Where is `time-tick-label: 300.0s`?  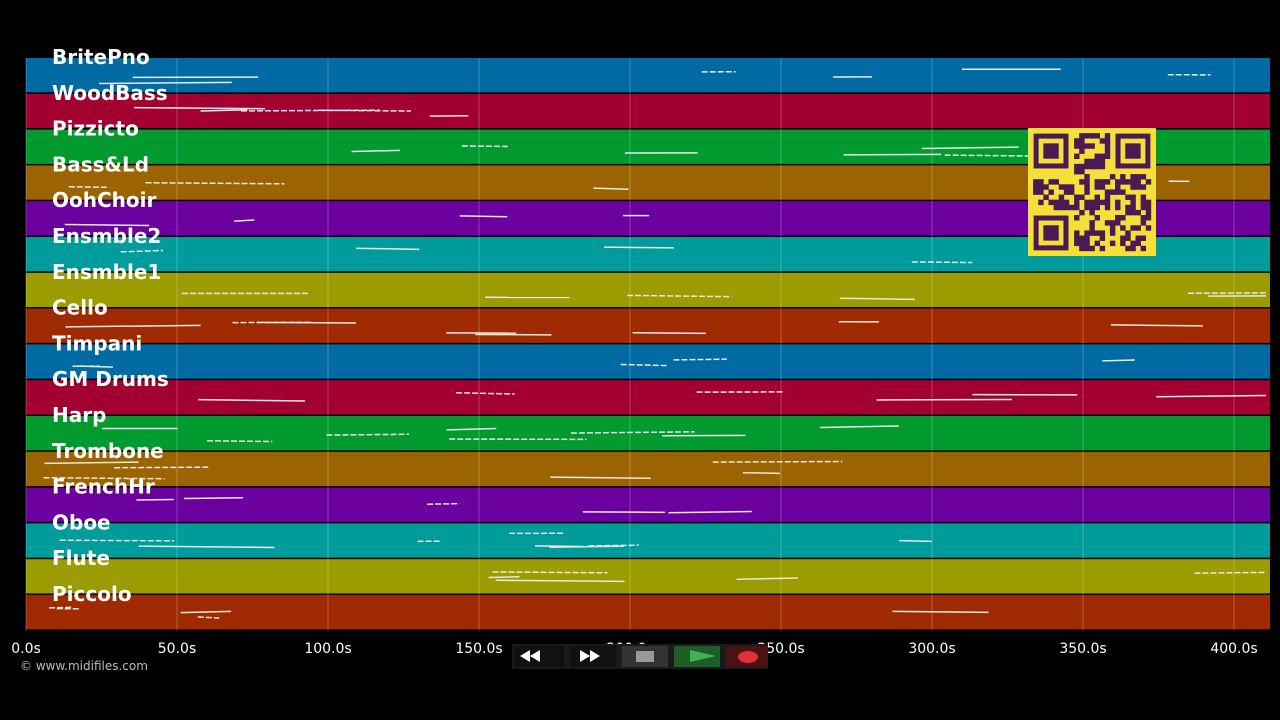
time-tick-label: 300.0s is located at coordinates (931, 649).